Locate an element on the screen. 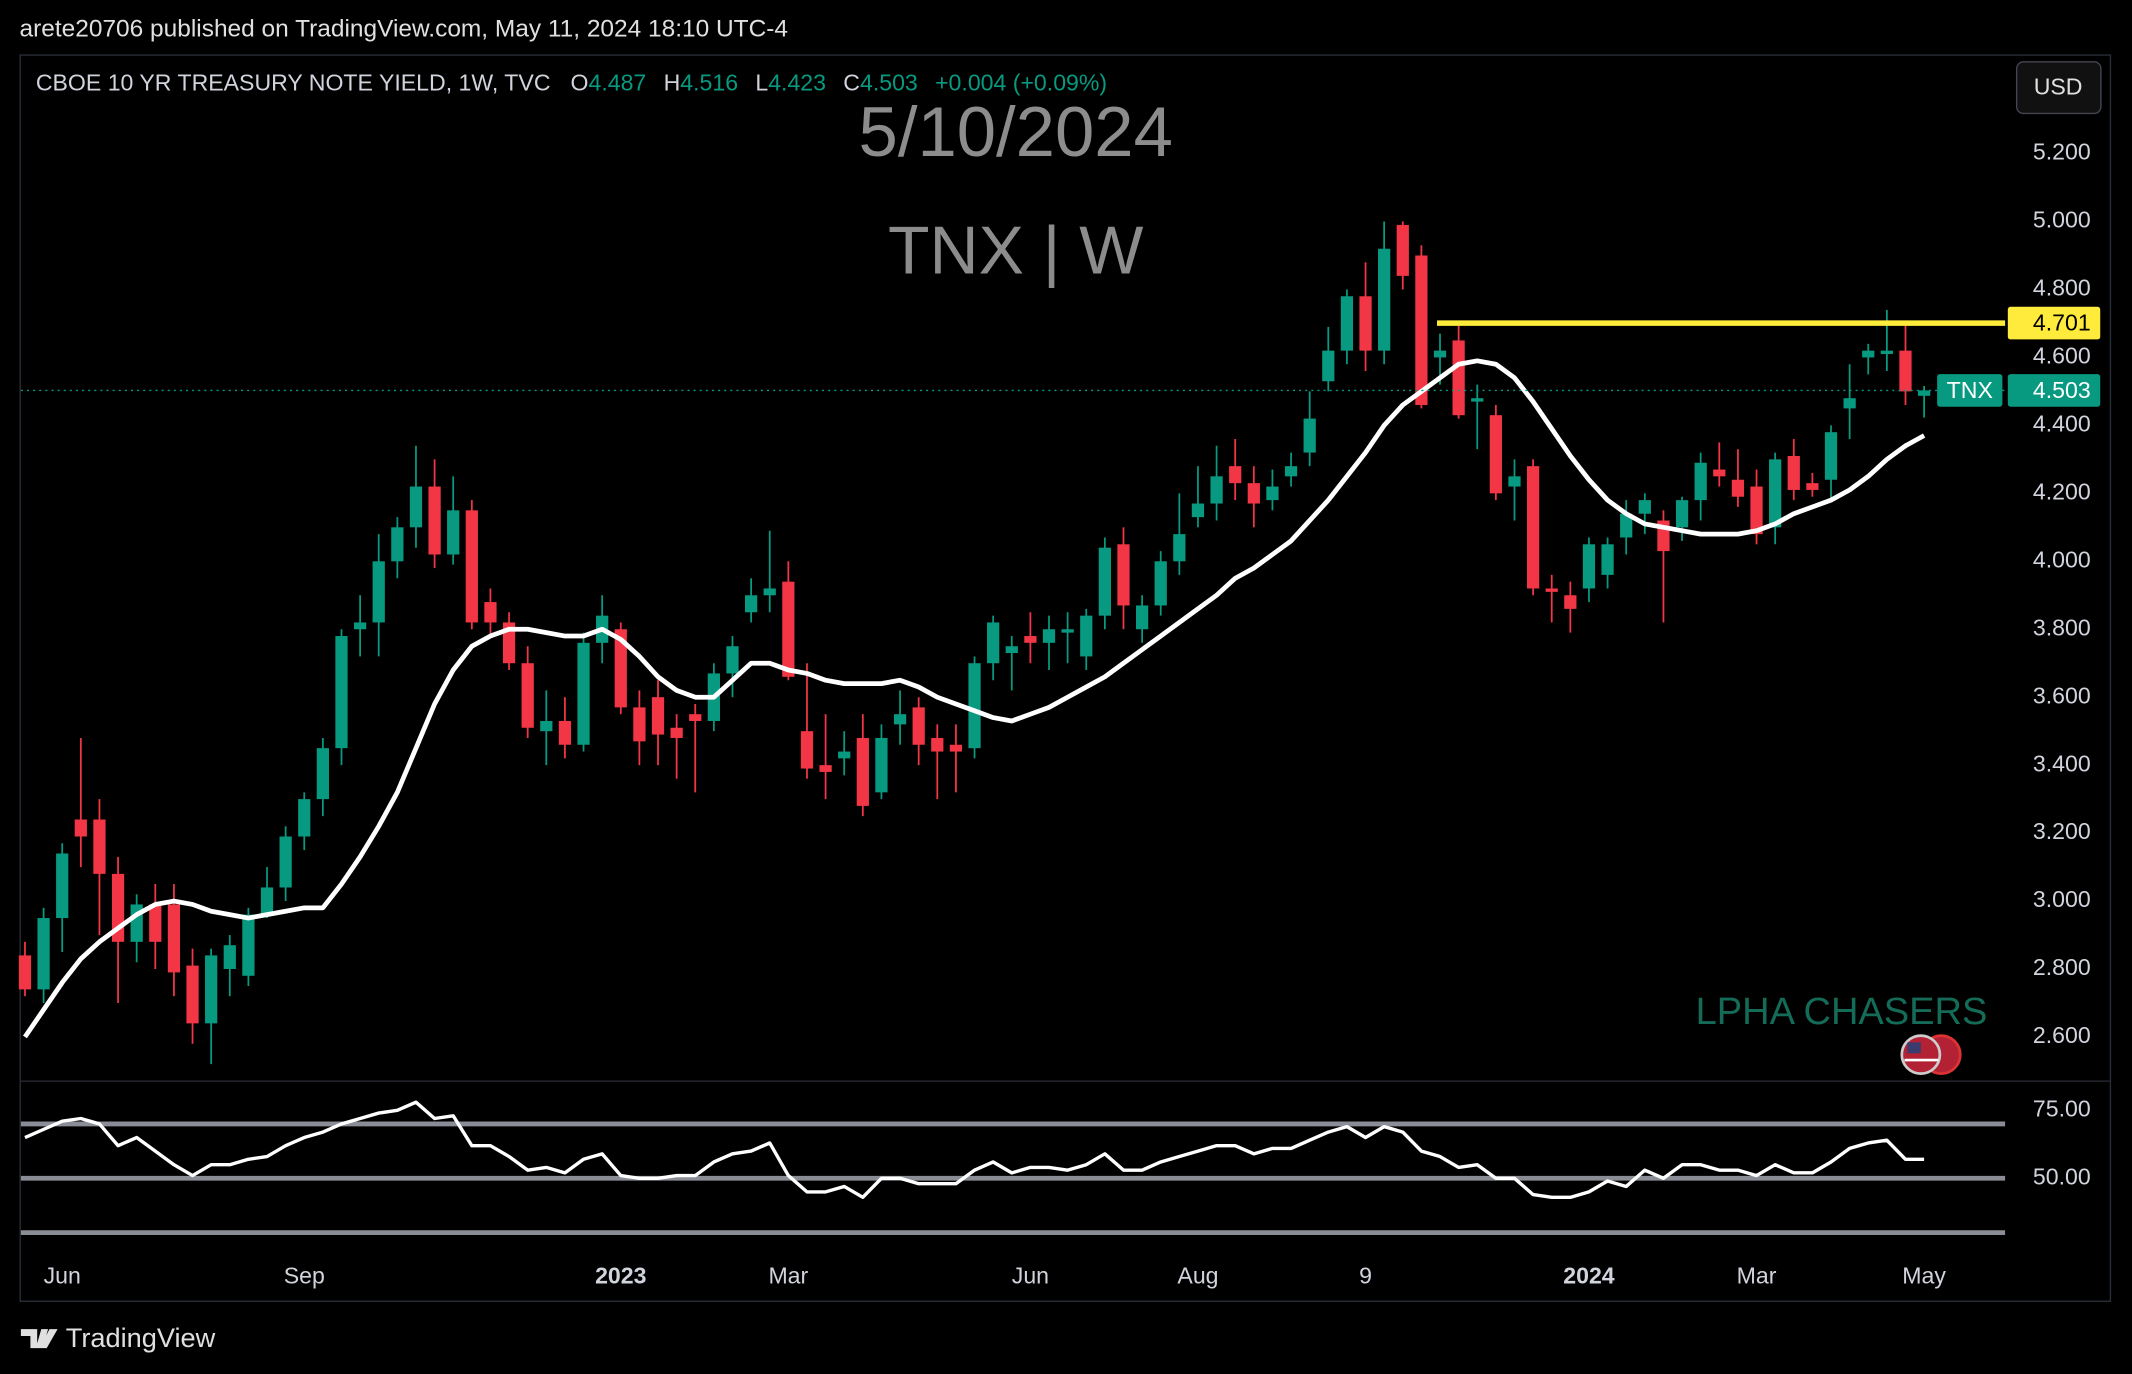 The image size is (2132, 1374). symbol-annotation: TNX | W is located at coordinates (1015, 250).